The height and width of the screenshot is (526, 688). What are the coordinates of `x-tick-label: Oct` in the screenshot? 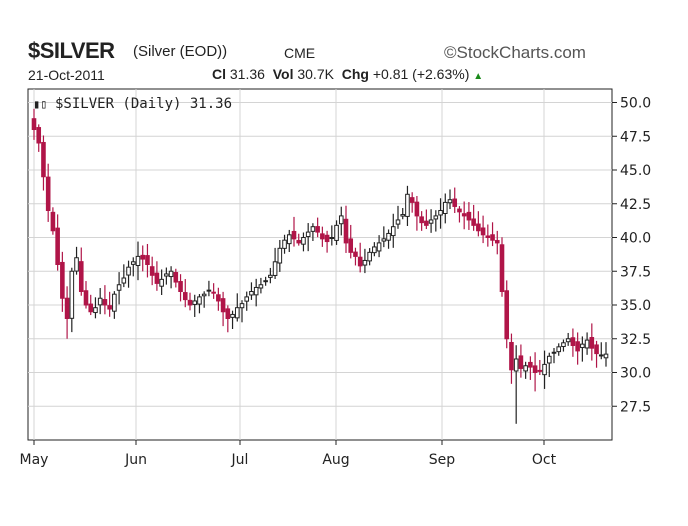 It's located at (544, 460).